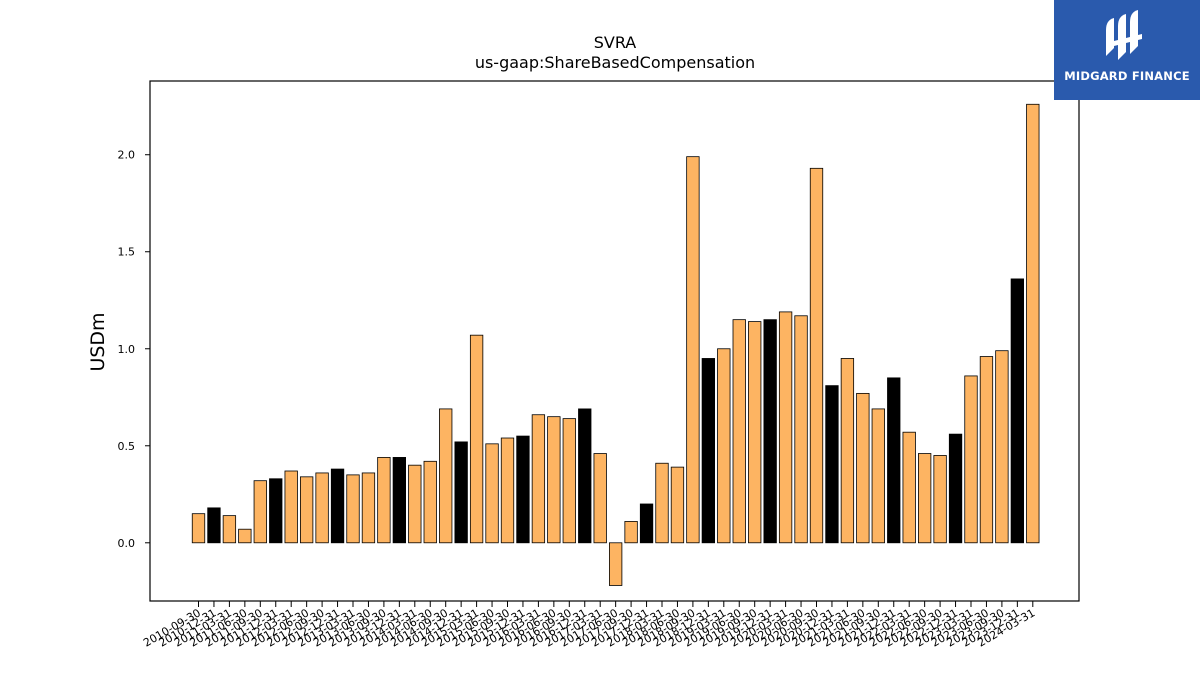  Describe the element at coordinates (127, 252) in the screenshot. I see `y-tick-label: 1.5` at that location.